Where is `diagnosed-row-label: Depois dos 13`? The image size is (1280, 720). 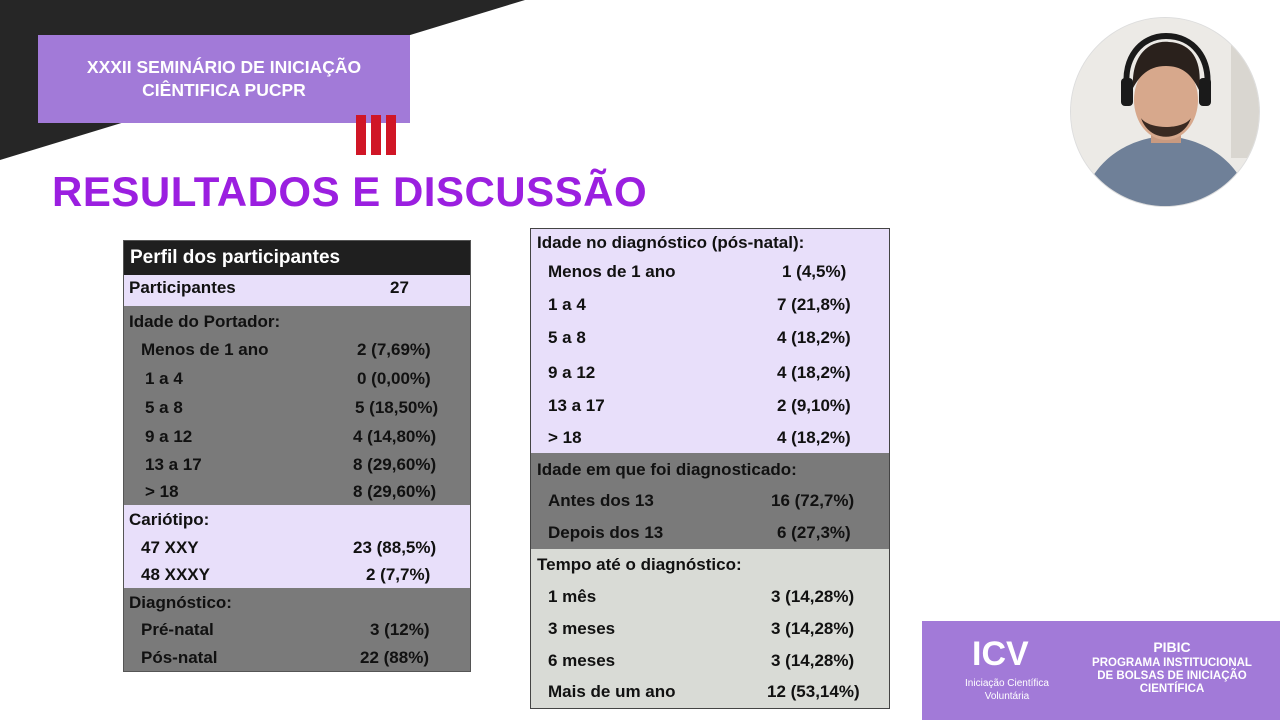 diagnosed-row-label: Depois dos 13 is located at coordinates (606, 532).